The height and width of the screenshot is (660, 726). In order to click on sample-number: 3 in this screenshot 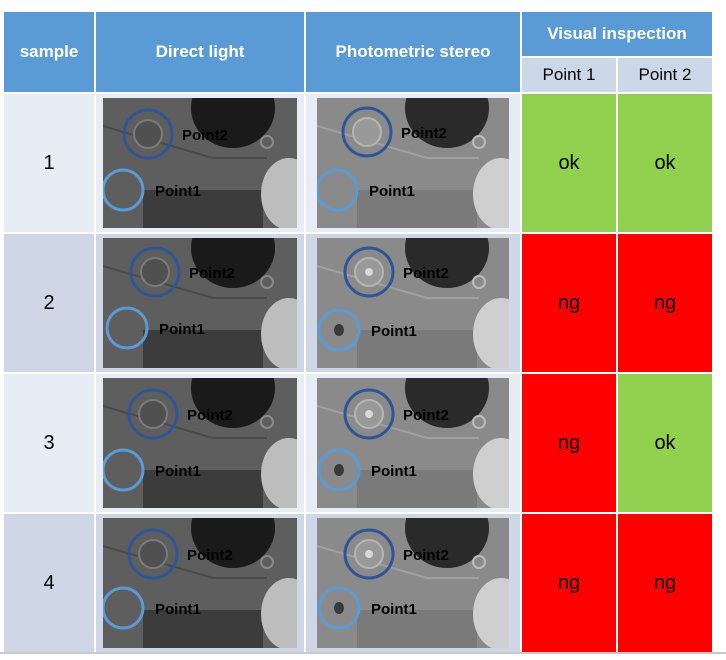, I will do `click(50, 444)`.